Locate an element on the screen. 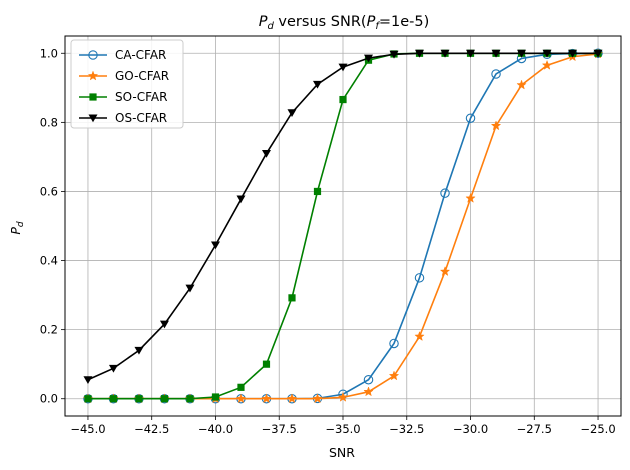 The width and height of the screenshot is (630, 470). chart-title: Pd versus SNR(Pf=1e-5) is located at coordinates (344, 23).